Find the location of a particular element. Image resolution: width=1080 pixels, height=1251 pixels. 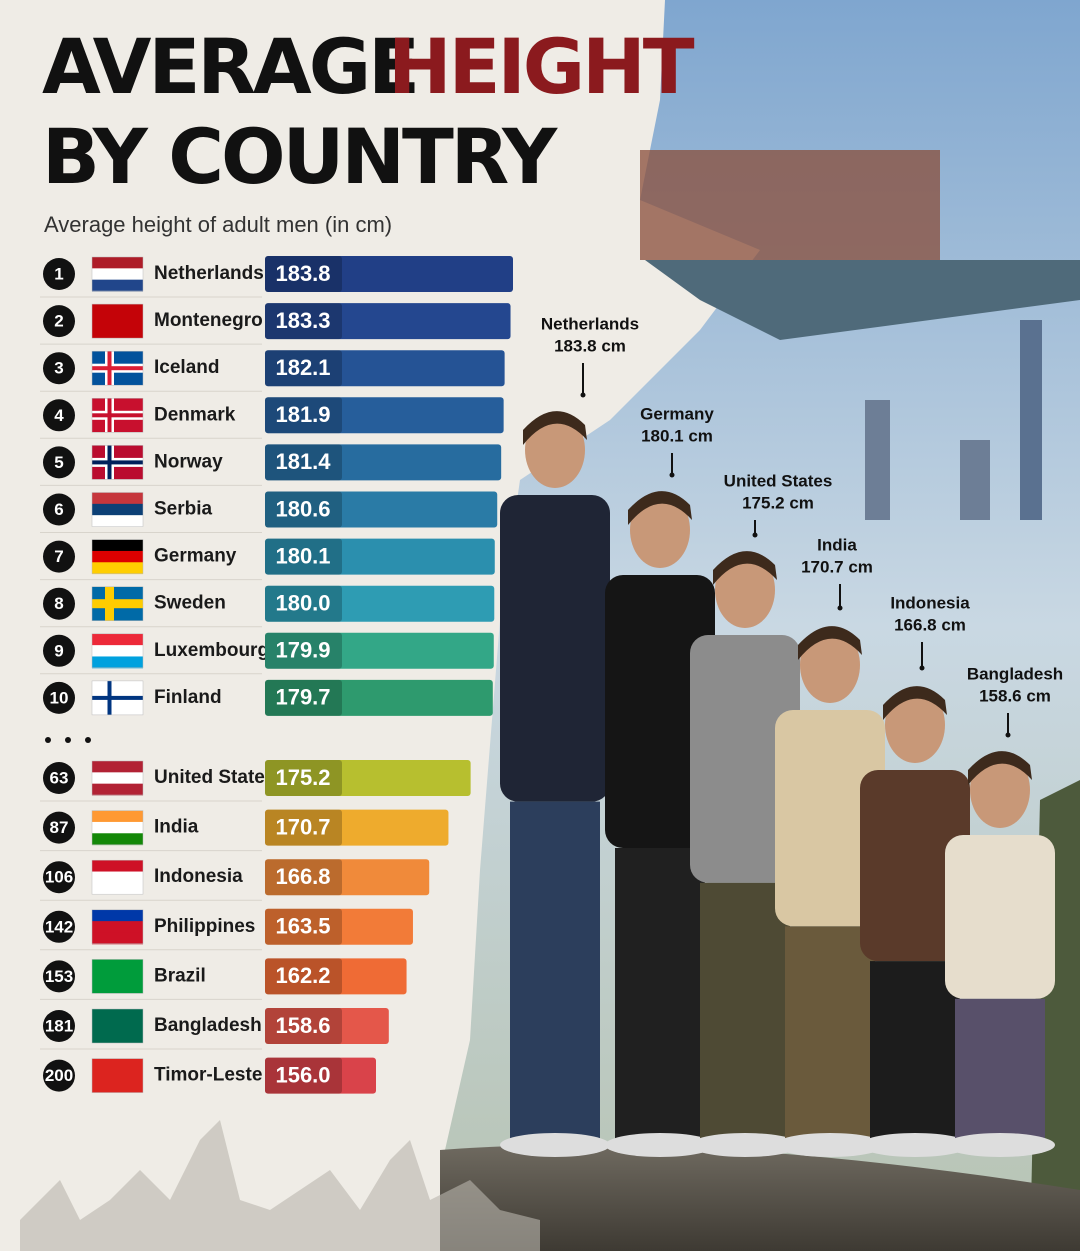

rank: 9 is located at coordinates (58, 650).